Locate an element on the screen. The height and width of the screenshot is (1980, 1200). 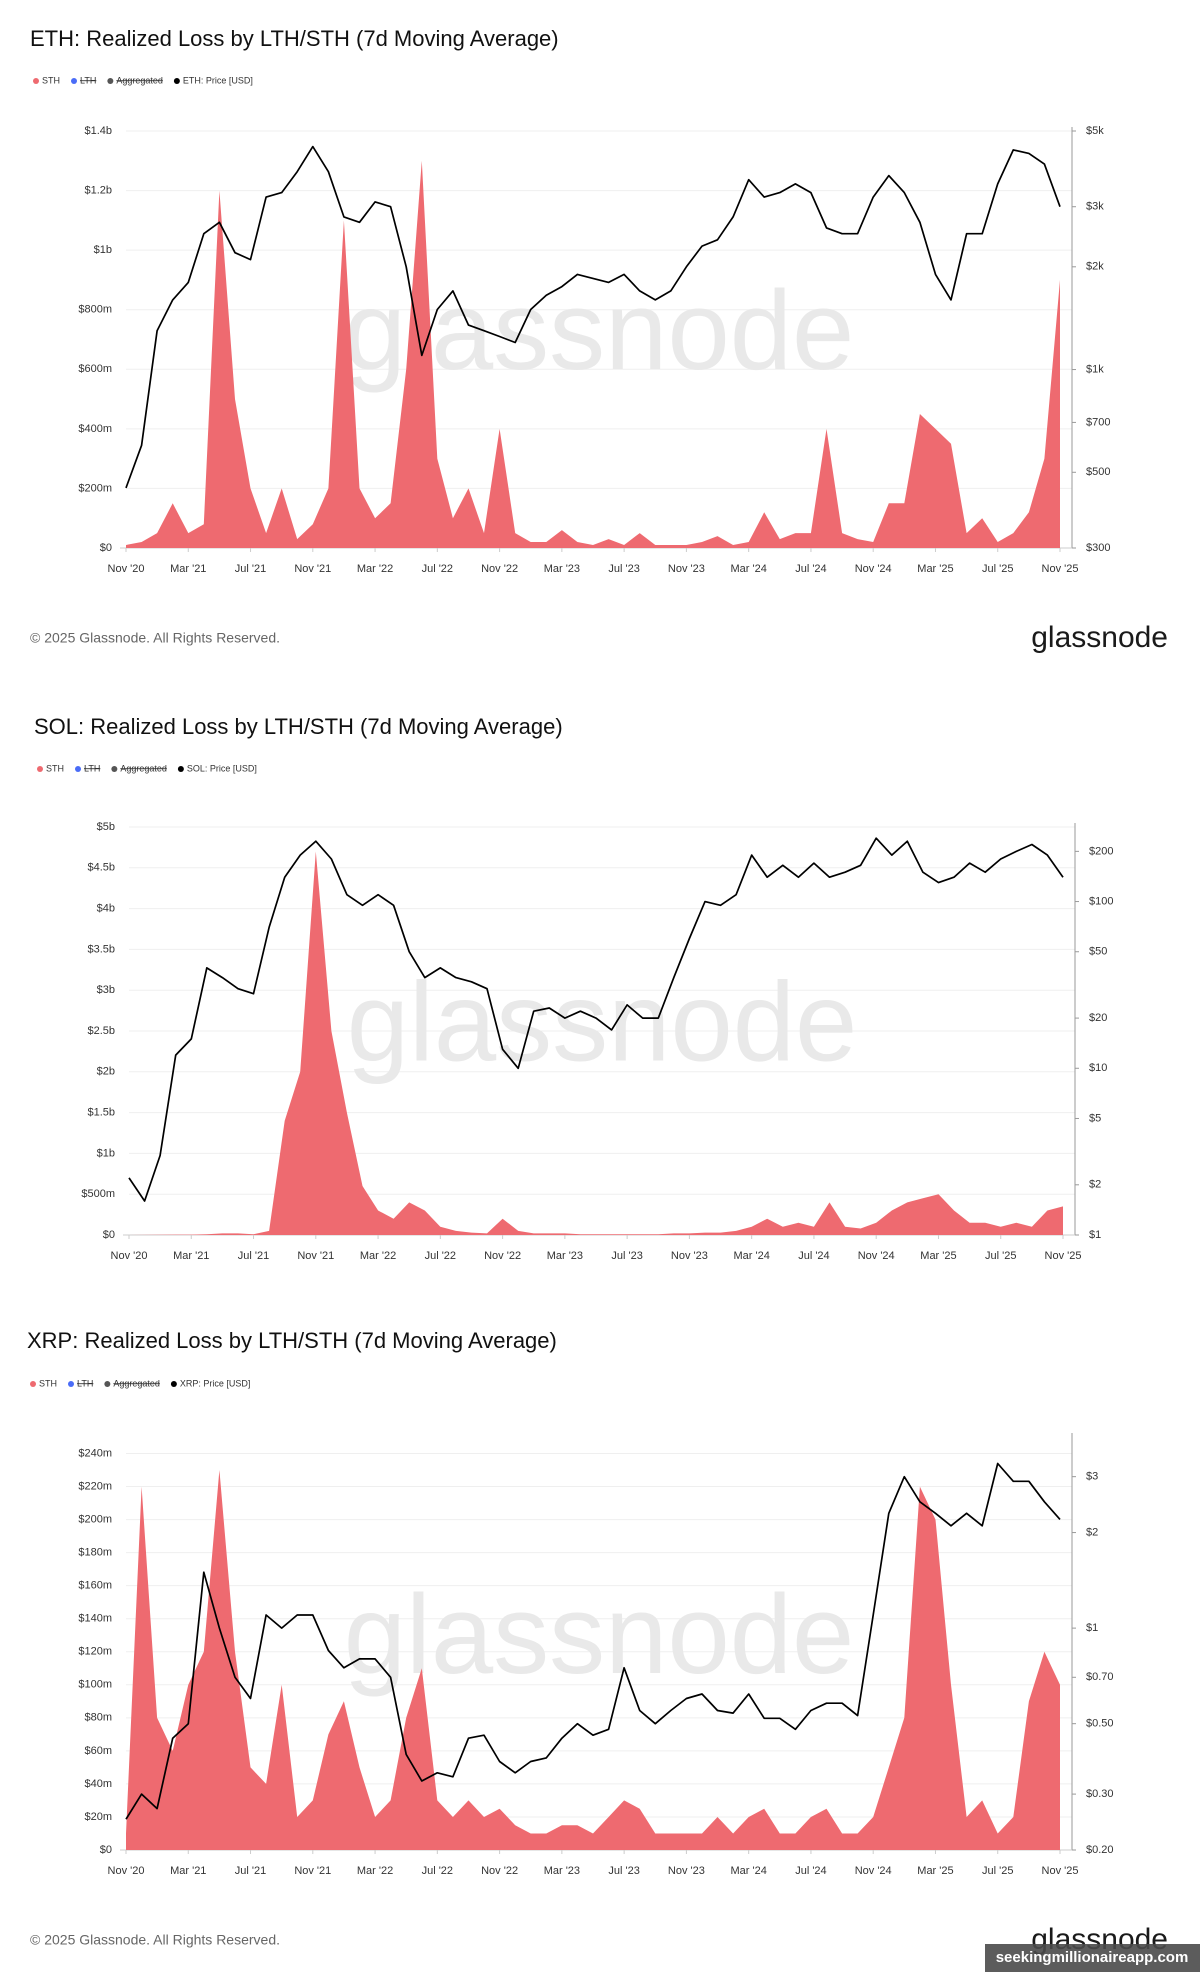
x-tick-label: Mar '21 is located at coordinates (191, 1256).